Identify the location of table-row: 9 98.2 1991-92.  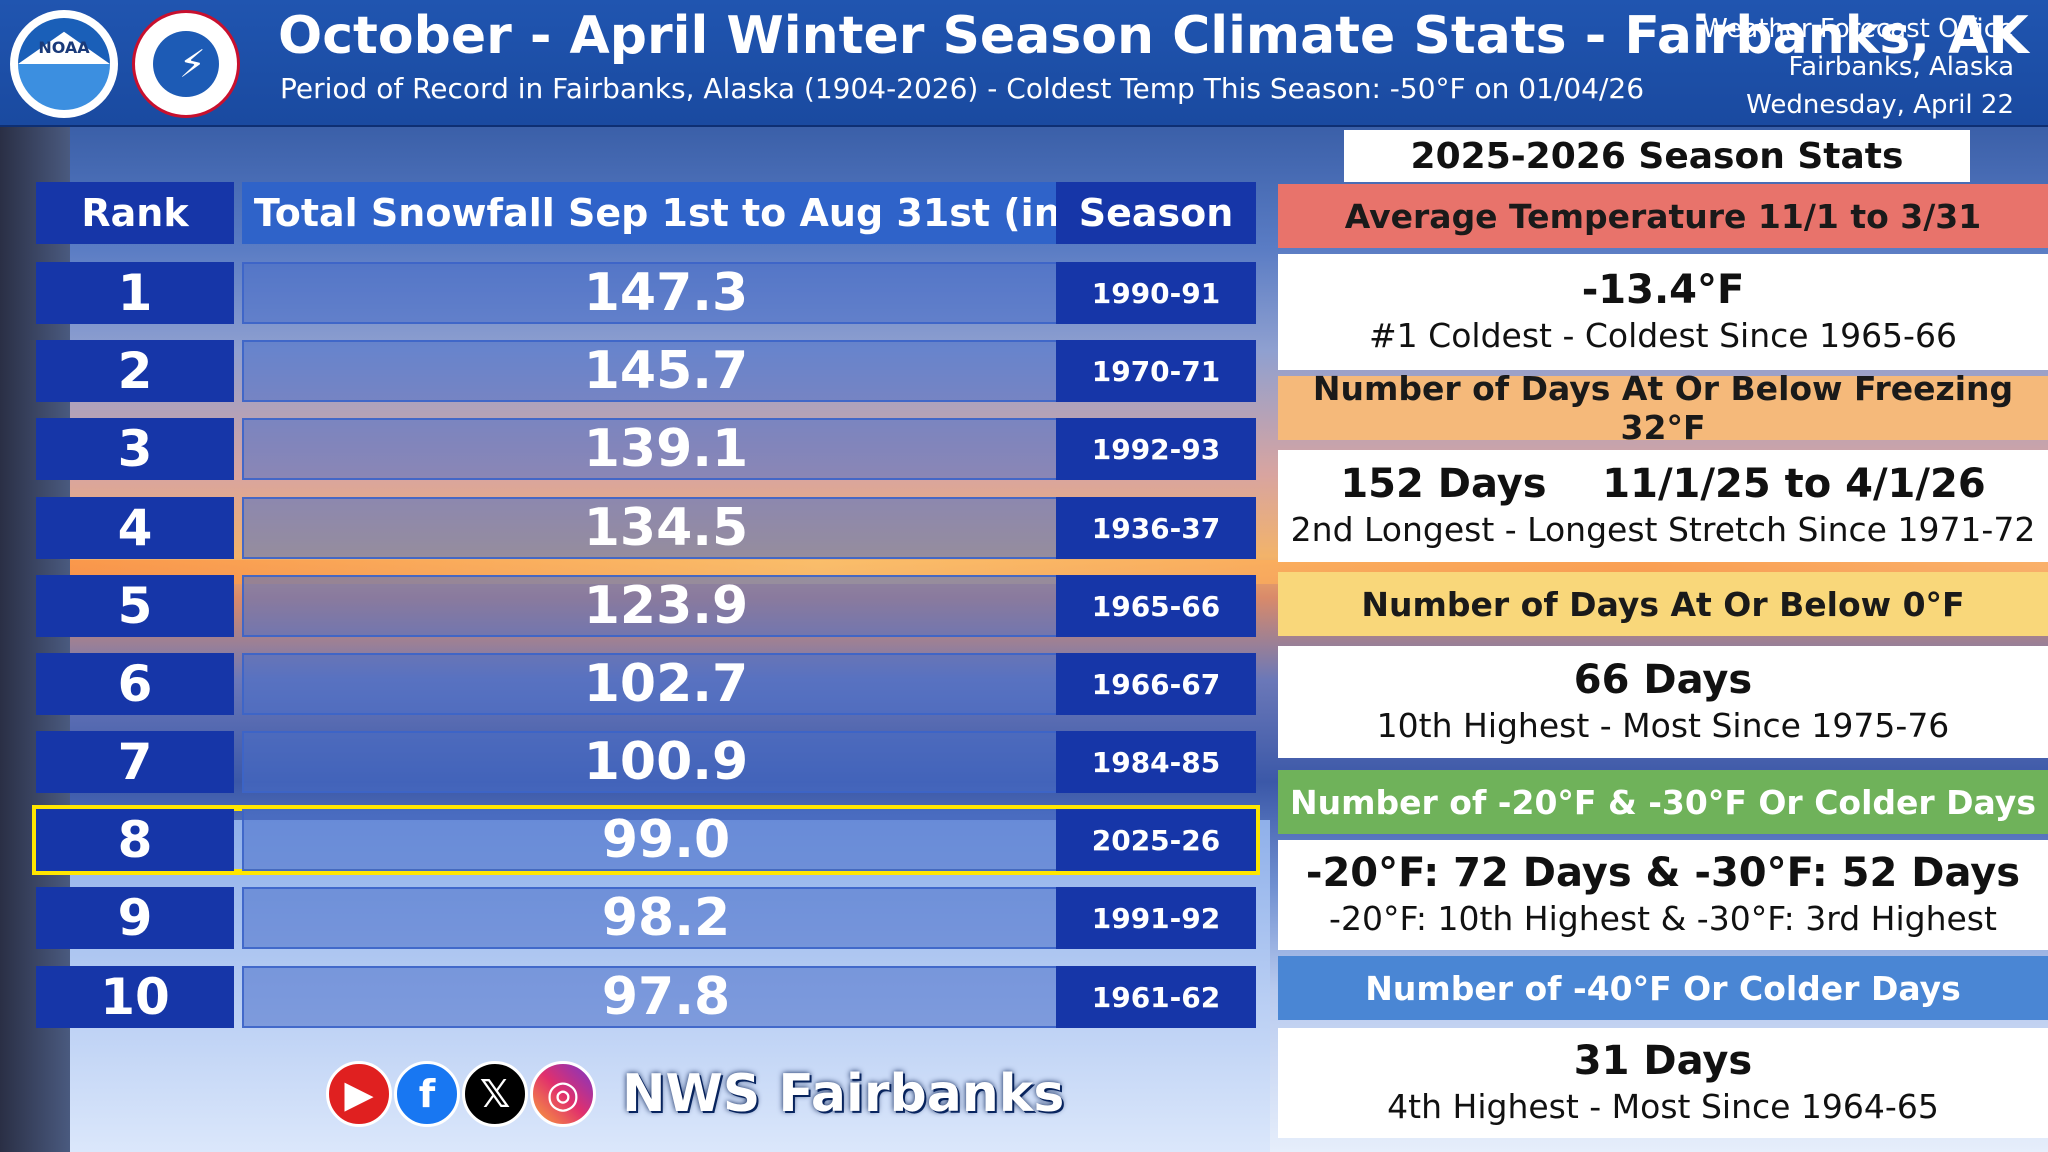
(646, 918).